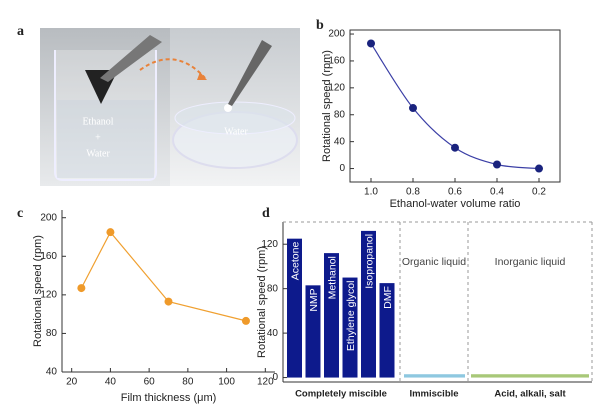 This screenshot has height=419, width=600. Describe the element at coordinates (20, 213) in the screenshot. I see `panel-label: c` at that location.